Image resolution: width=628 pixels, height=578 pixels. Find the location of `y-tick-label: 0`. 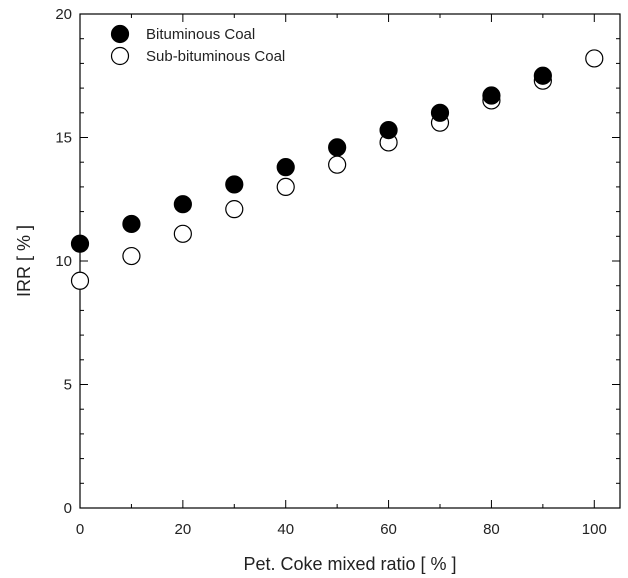

y-tick-label: 0 is located at coordinates (68, 508).